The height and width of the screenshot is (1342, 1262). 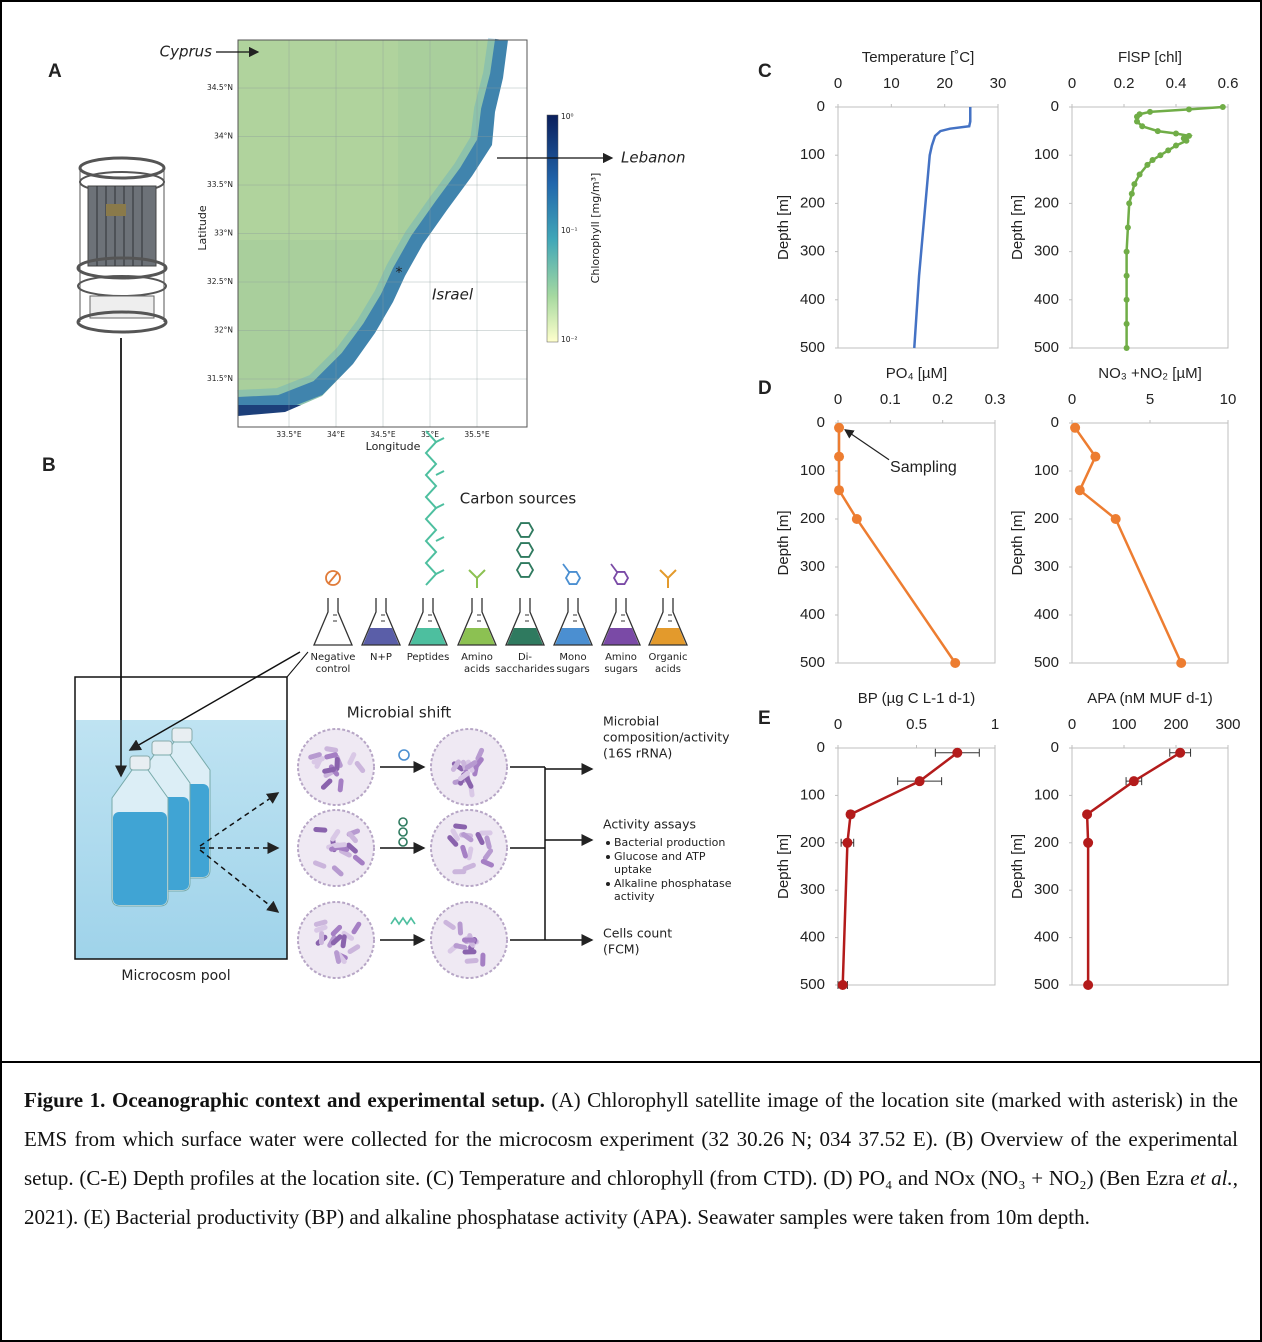 What do you see at coordinates (569, 339) in the screenshot?
I see `colorbar-tick-label: 10⁻²` at bounding box center [569, 339].